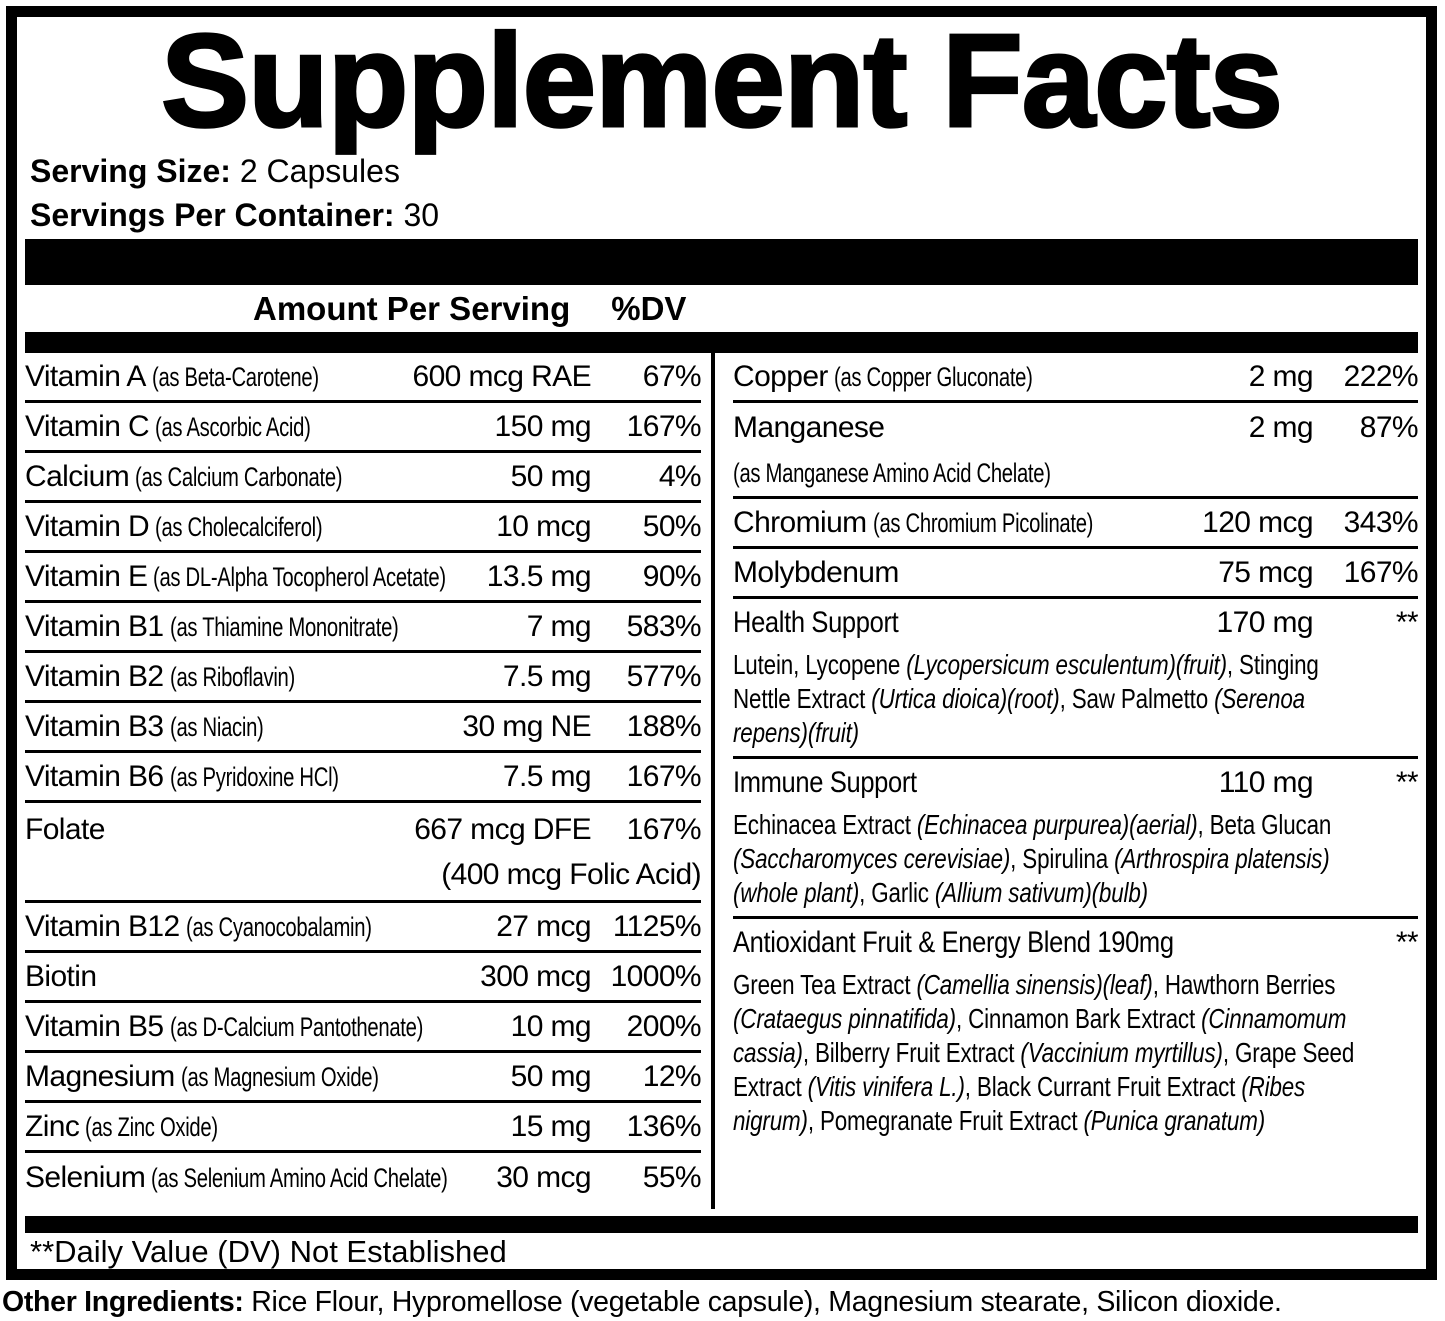  I want to click on page-title: Supplement Facts, so click(722, 80).